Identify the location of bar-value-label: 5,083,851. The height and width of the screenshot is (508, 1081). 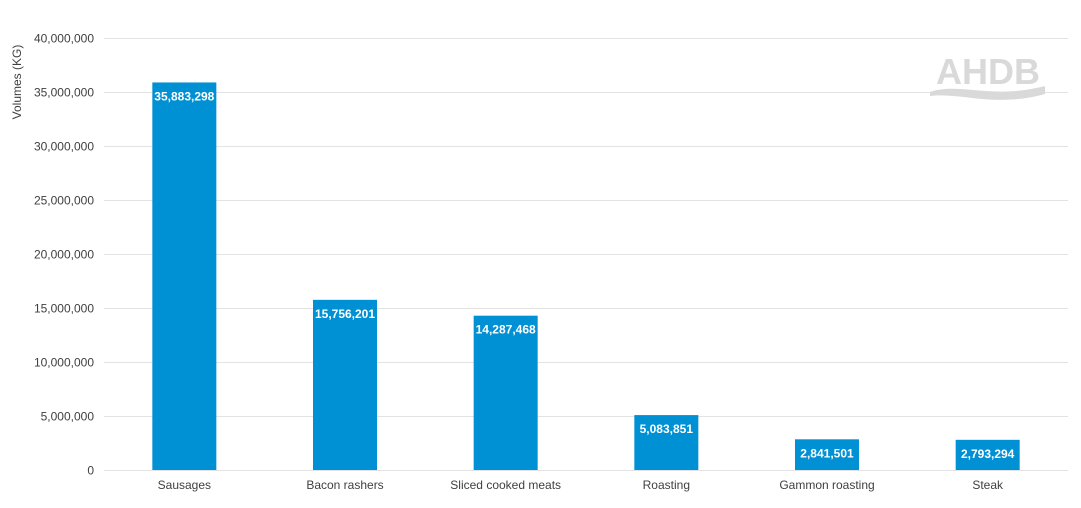
(667, 429).